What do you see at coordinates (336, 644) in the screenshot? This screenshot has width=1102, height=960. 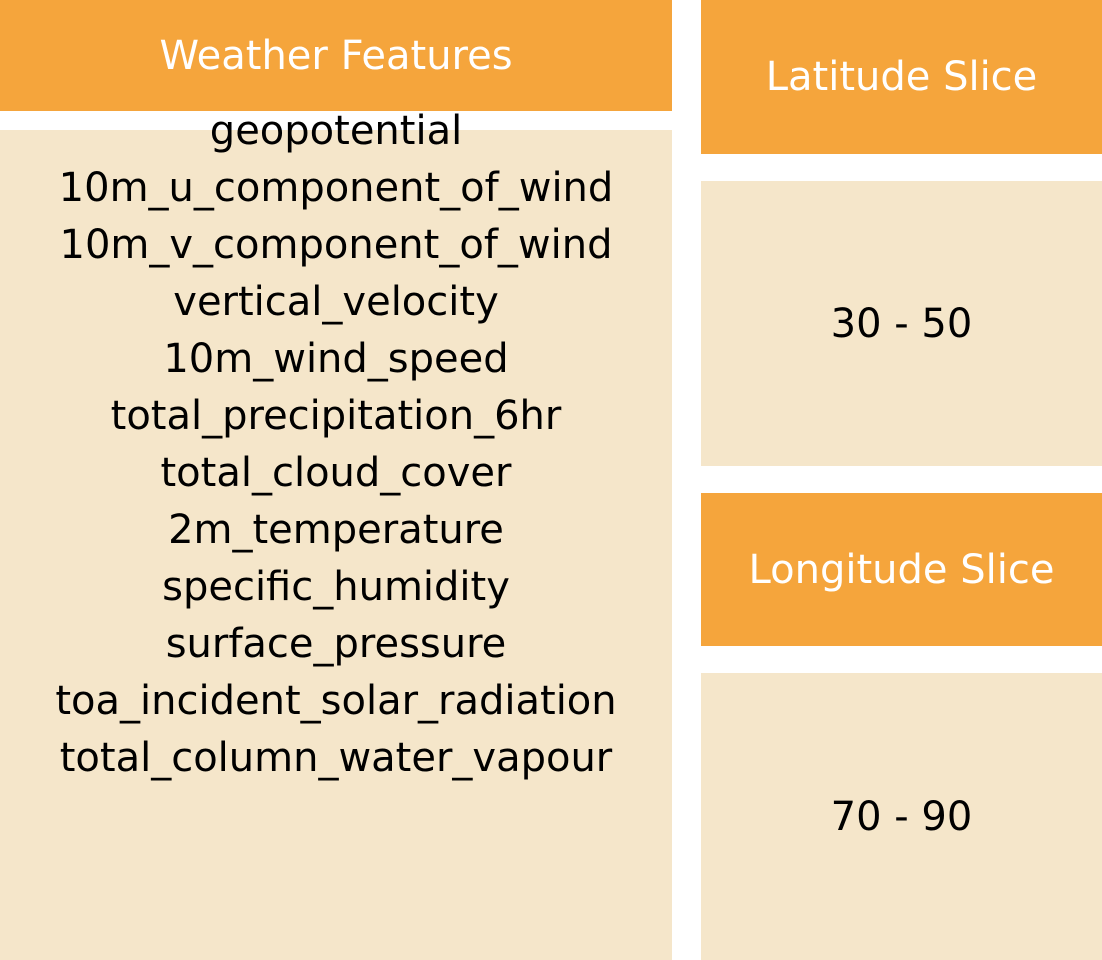 I see `feature-item: surface_pressure` at bounding box center [336, 644].